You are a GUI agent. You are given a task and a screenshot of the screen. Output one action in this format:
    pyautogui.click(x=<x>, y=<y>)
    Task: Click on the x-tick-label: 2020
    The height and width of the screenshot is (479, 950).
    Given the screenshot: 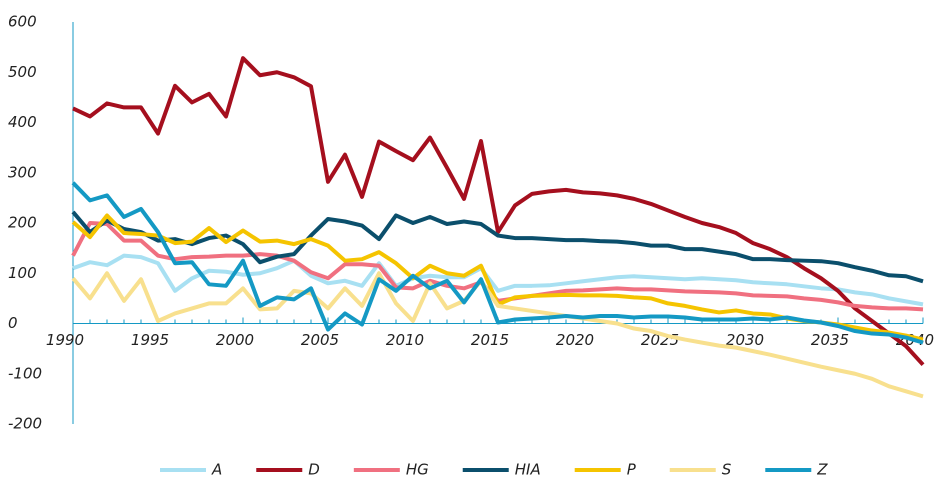 What is the action you would take?
    pyautogui.click(x=575, y=340)
    